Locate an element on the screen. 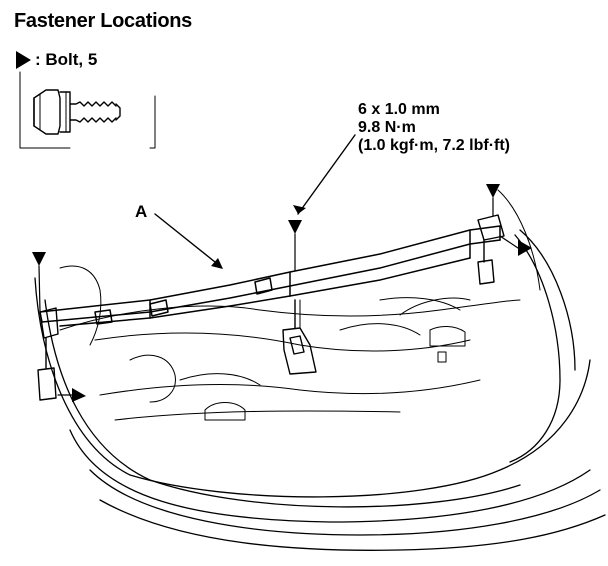 The height and width of the screenshot is (566, 608). legend-label: : Bolt, 5 is located at coordinates (66, 59).